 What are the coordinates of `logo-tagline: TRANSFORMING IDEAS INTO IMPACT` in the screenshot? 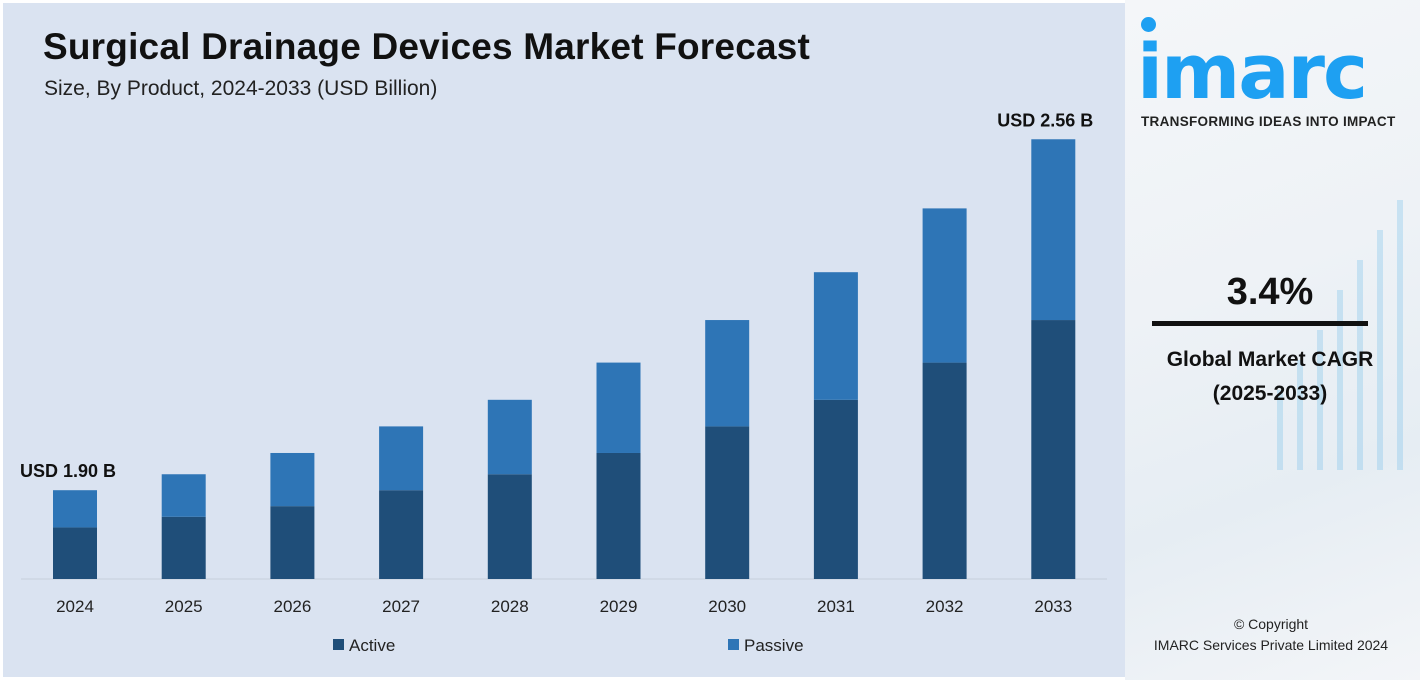 It's located at (1268, 121).